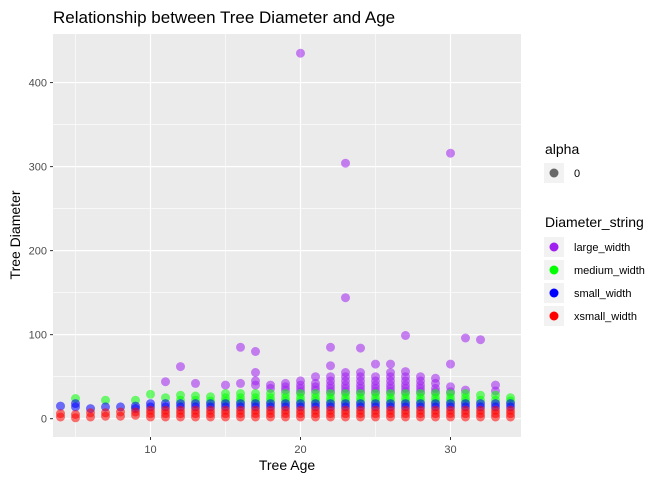 This screenshot has height=480, width=672. I want to click on y-axis-ticks: 0 100 200 300 400, so click(41, 252).